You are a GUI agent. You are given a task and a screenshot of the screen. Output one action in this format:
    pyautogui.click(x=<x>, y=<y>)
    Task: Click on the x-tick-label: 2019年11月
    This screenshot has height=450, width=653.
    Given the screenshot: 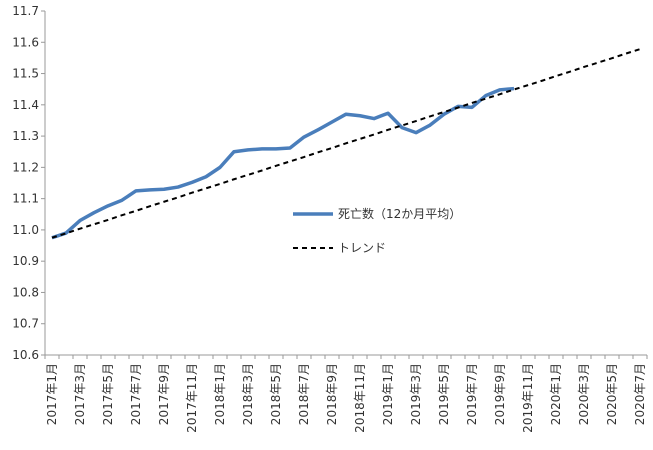 What is the action you would take?
    pyautogui.click(x=528, y=398)
    